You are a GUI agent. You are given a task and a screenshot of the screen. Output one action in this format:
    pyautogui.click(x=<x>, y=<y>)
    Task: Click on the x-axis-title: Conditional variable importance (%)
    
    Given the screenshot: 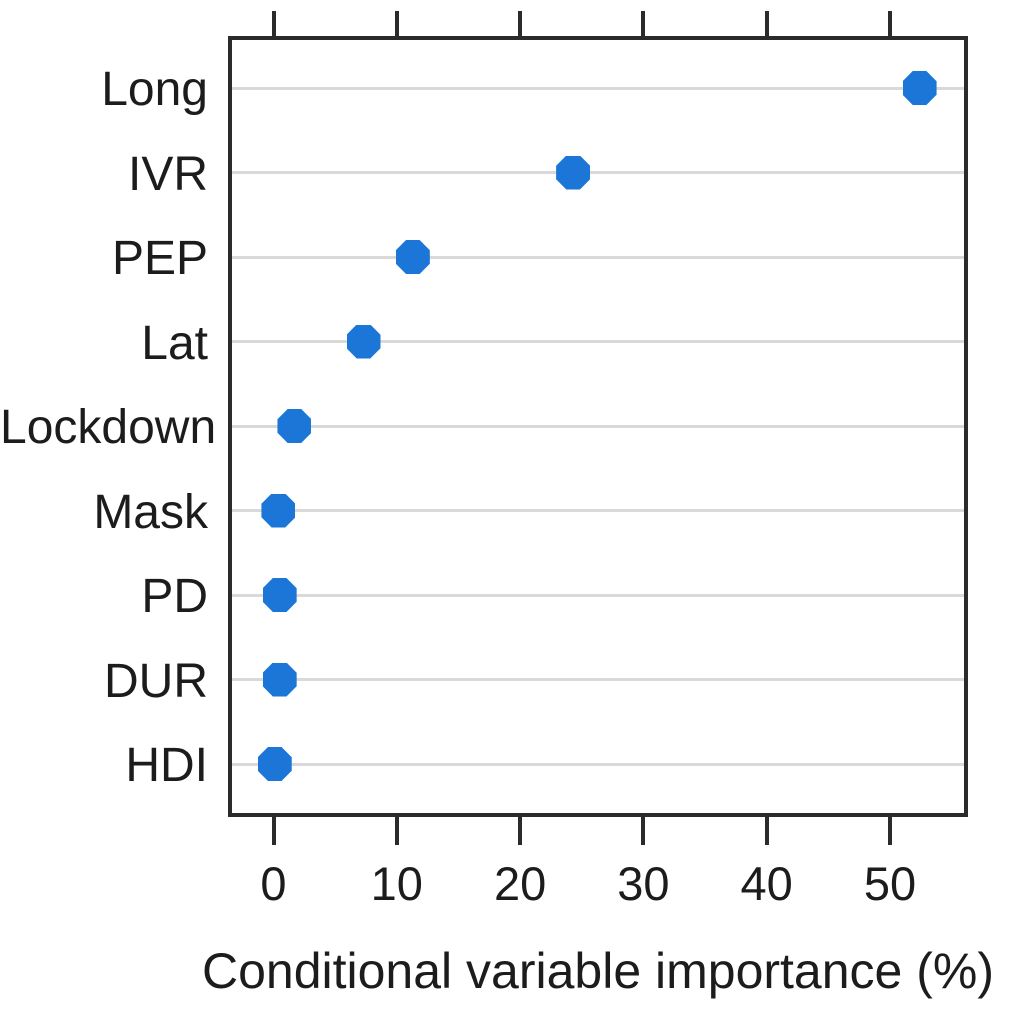 What is the action you would take?
    pyautogui.click(x=598, y=971)
    